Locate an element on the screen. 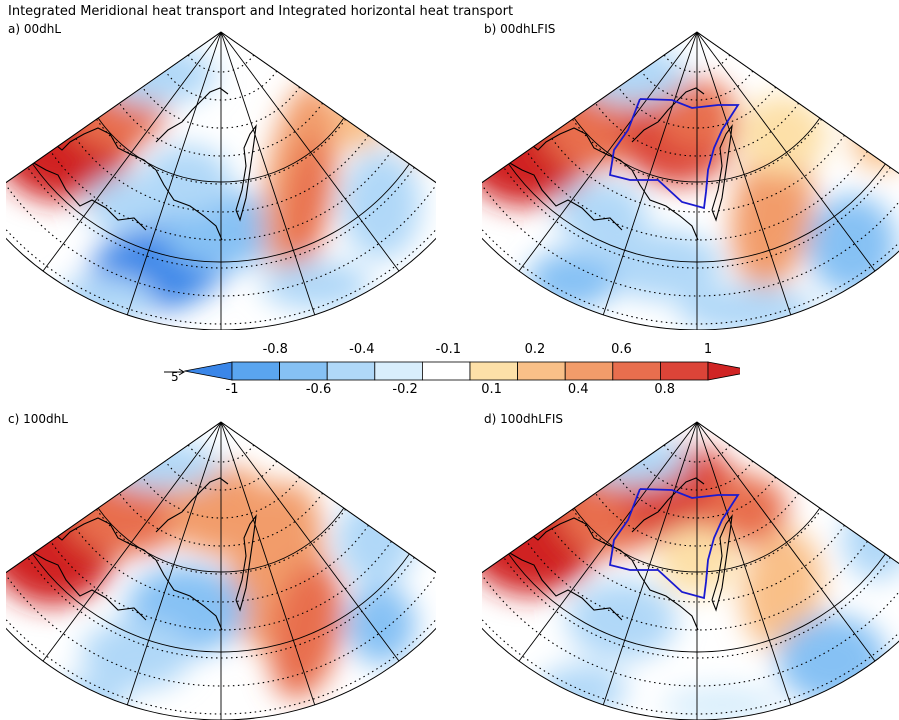 This screenshot has width=899, height=720. reference-vector-label: 5 is located at coordinates (175, 377).